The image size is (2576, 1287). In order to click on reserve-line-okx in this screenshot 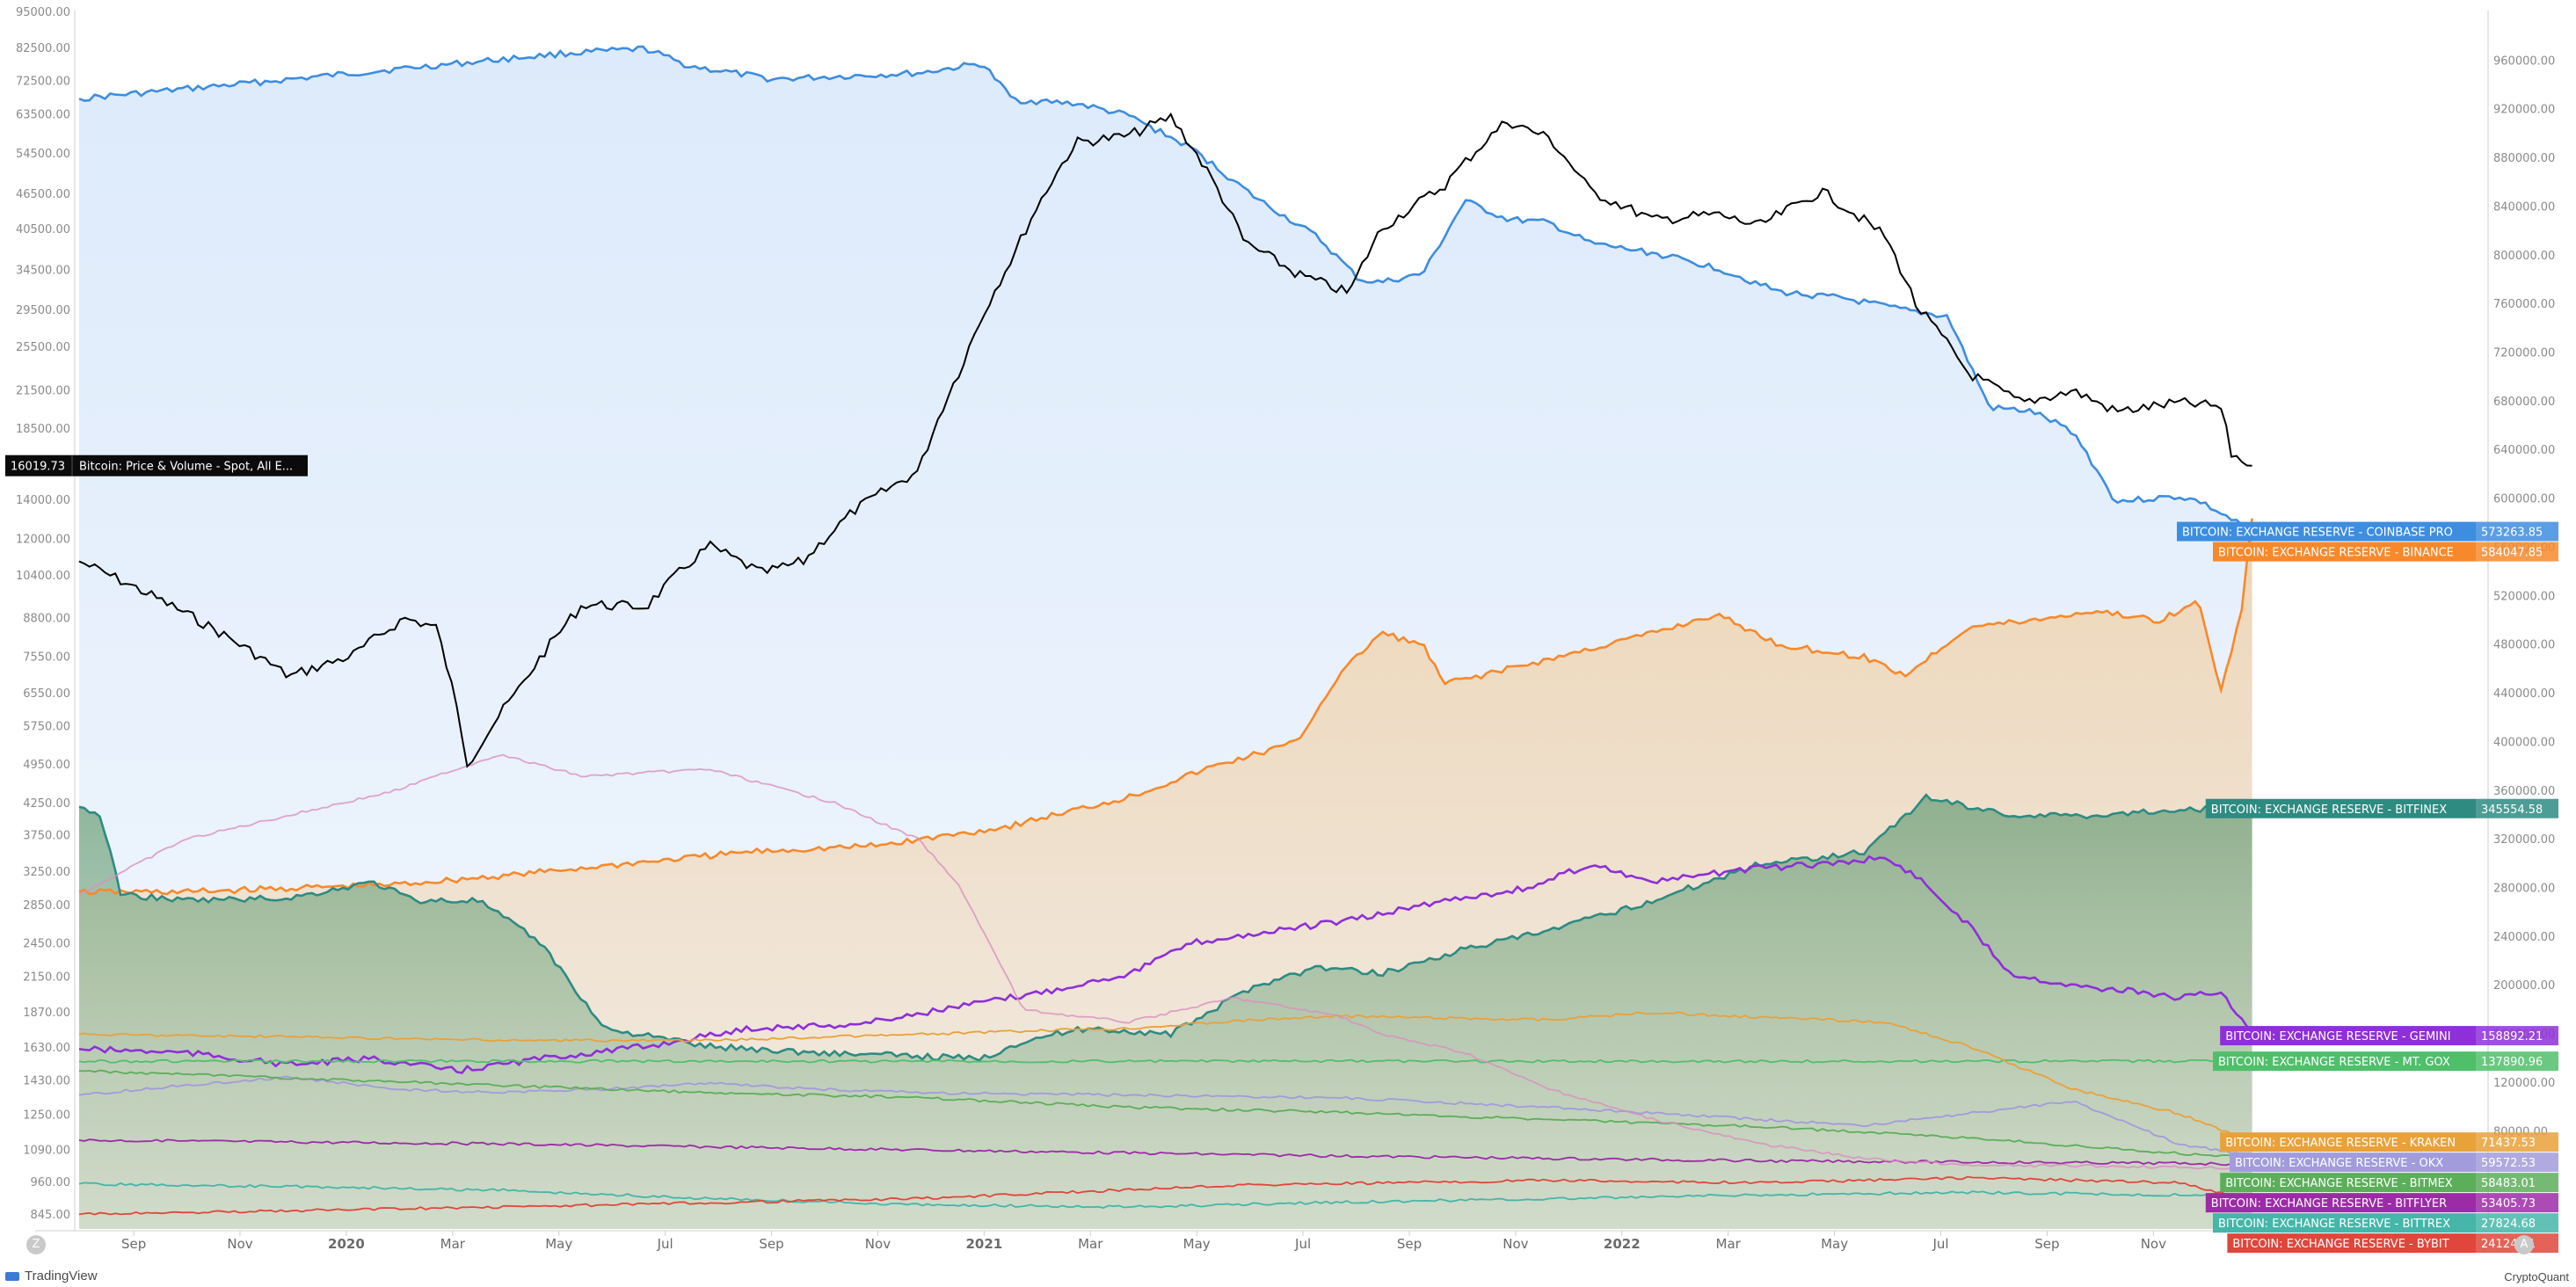, I will do `click(1165, 1116)`.